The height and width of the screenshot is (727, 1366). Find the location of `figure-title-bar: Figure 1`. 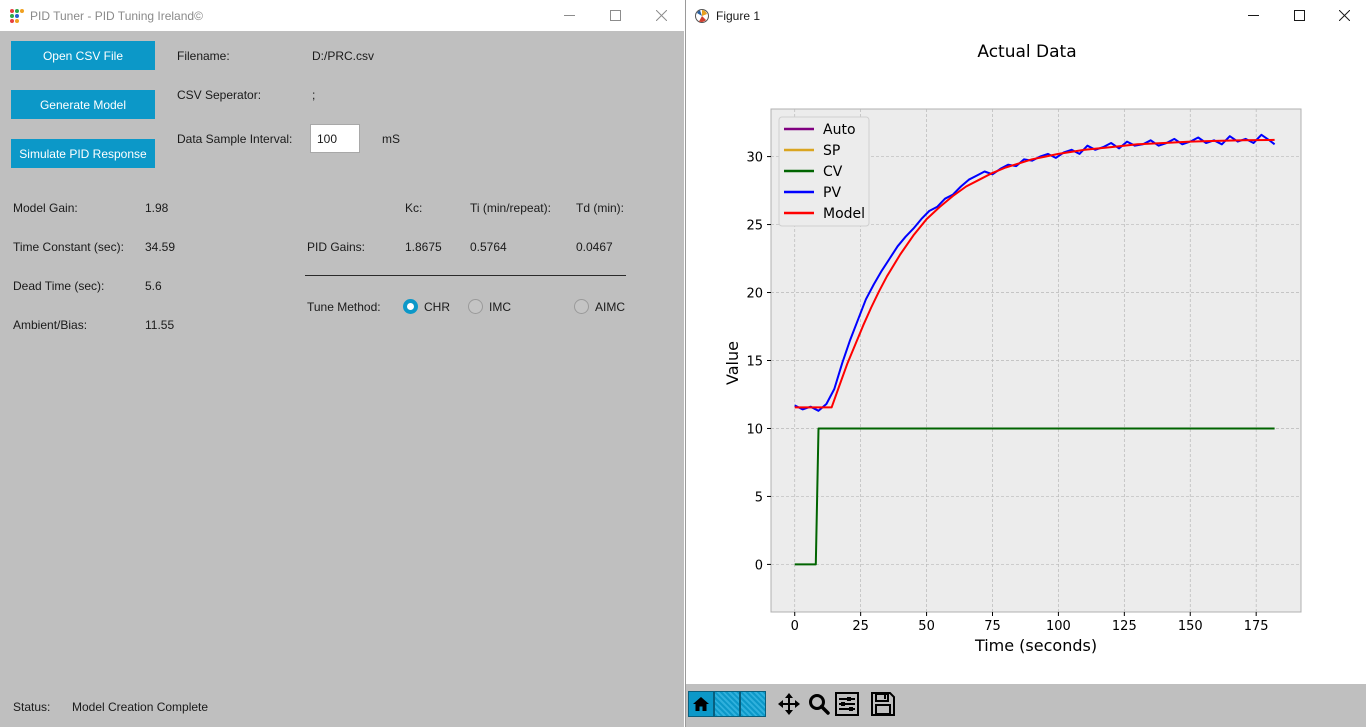

figure-title-bar: Figure 1 is located at coordinates (1026, 15).